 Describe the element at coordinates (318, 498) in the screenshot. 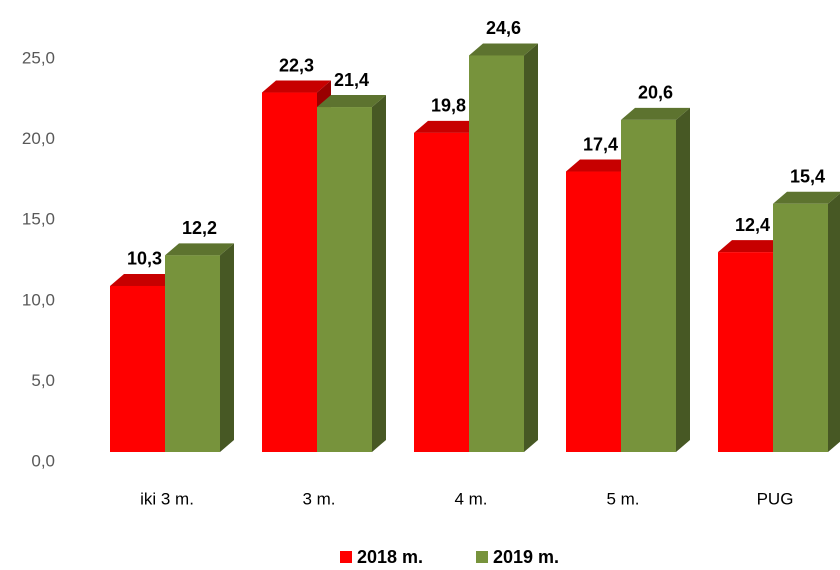

I see `x-tick-label: 3 m.` at that location.